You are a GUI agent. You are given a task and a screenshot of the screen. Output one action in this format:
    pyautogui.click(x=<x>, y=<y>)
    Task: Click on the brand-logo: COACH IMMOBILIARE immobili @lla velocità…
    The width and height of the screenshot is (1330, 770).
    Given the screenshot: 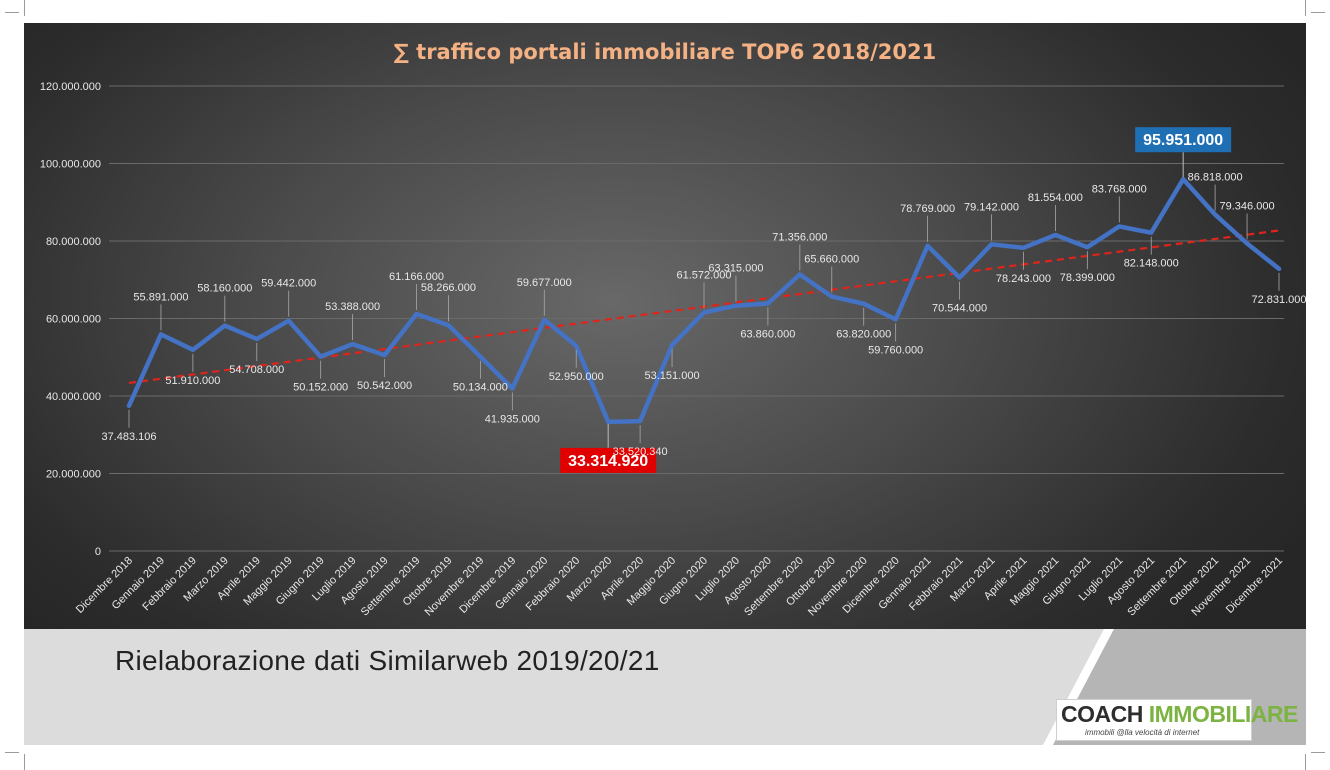 What is the action you would take?
    pyautogui.click(x=1177, y=720)
    